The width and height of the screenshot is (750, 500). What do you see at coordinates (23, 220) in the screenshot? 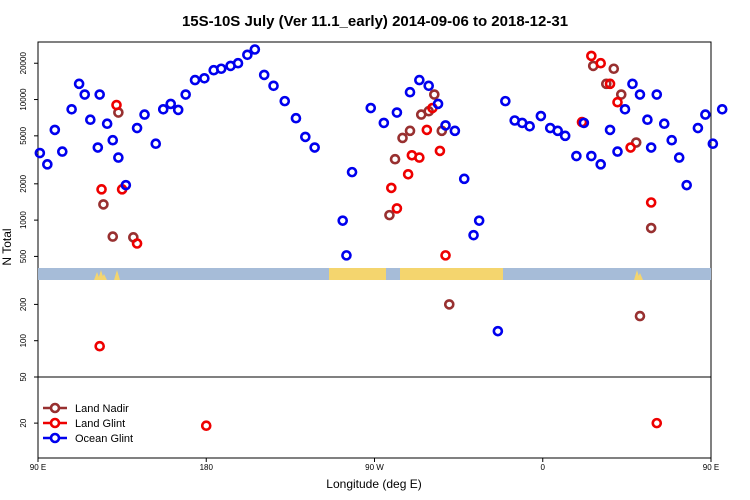
I see `y-tick-label: 1000` at bounding box center [23, 220].